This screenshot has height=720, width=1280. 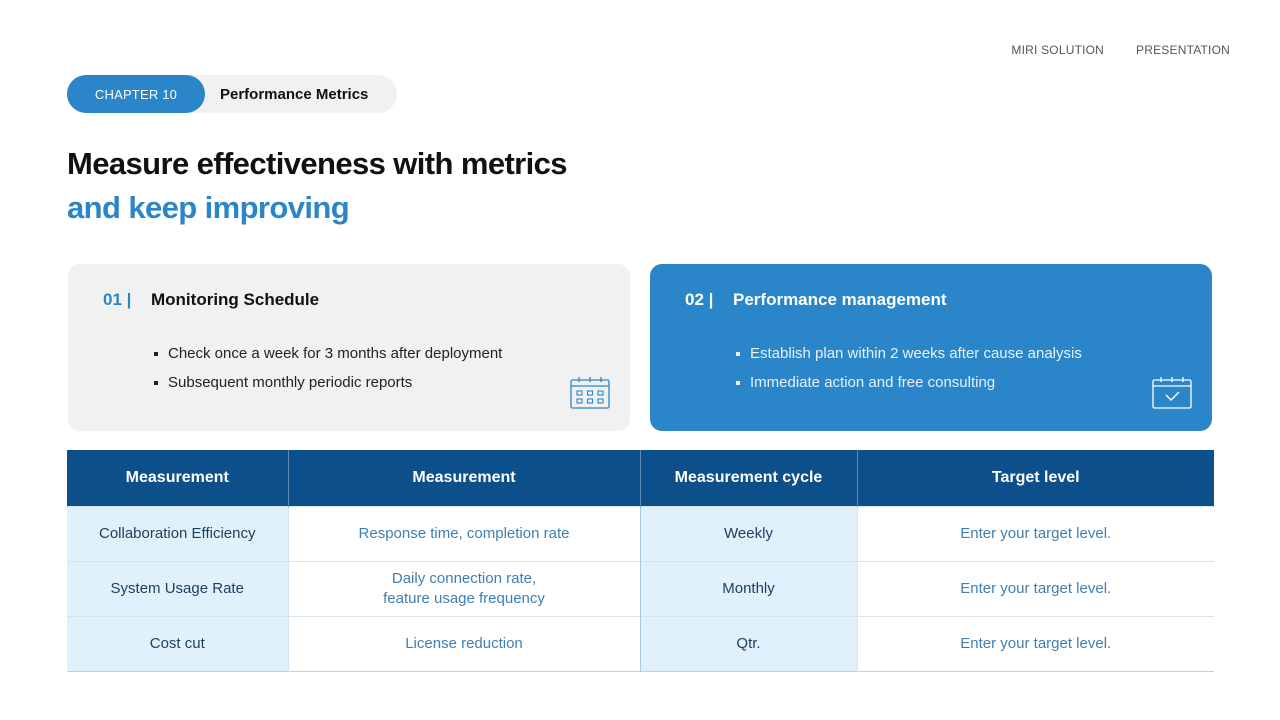 I want to click on chapter-pill: CHAPTER 10 Performance Metrics, so click(x=232, y=94).